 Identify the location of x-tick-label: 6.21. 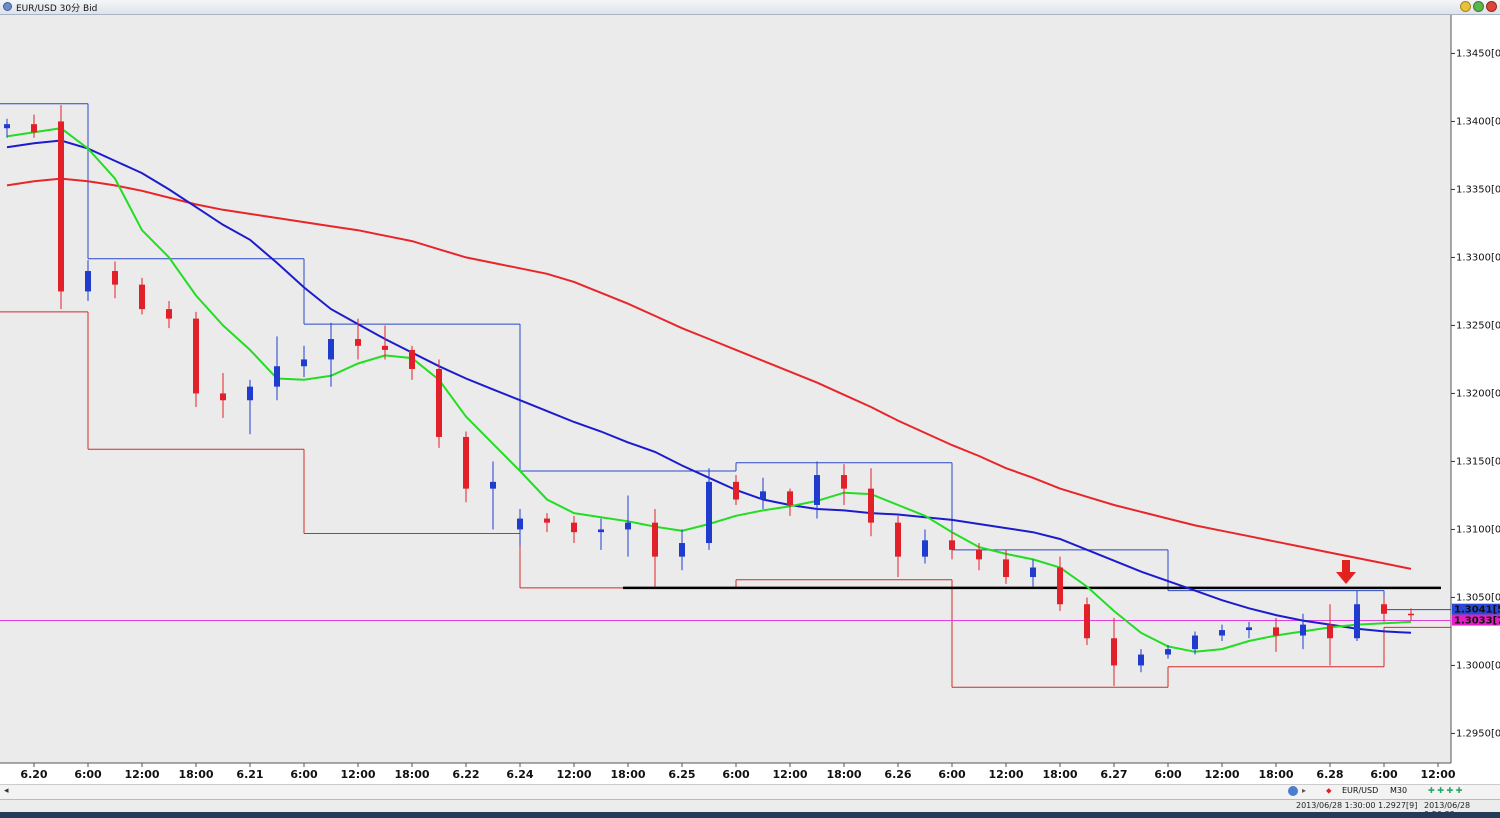
(249, 774).